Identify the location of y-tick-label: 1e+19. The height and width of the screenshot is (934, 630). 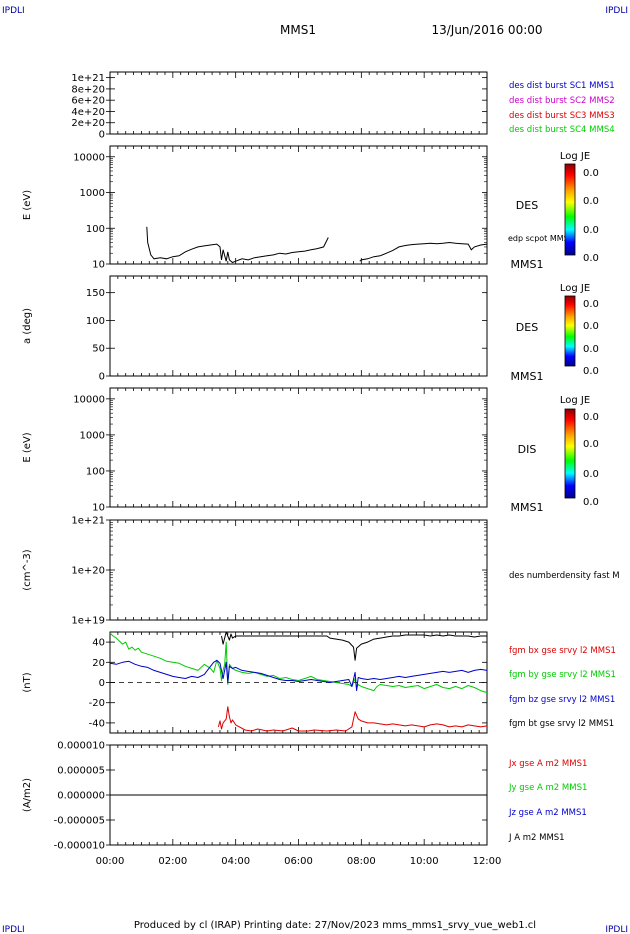
(88, 621).